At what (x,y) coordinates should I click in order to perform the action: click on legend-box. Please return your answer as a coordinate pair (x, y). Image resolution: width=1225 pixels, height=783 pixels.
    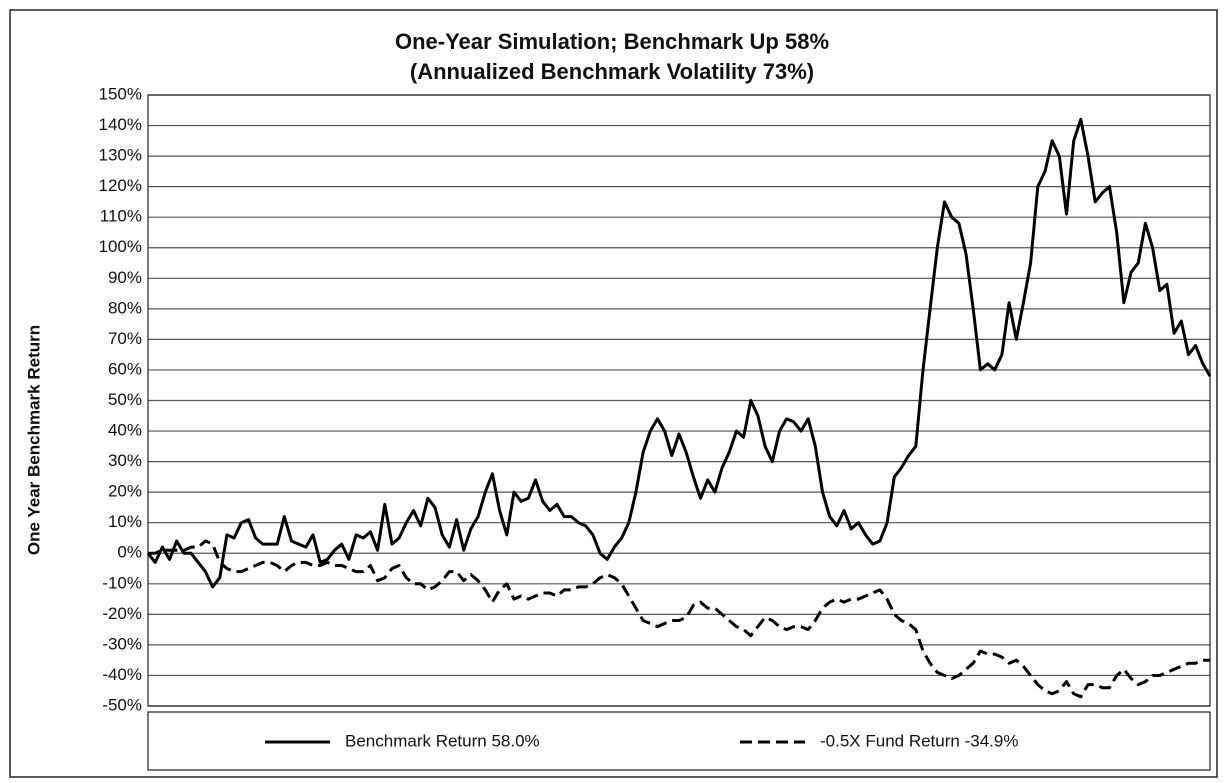
    Looking at the image, I should click on (679, 741).